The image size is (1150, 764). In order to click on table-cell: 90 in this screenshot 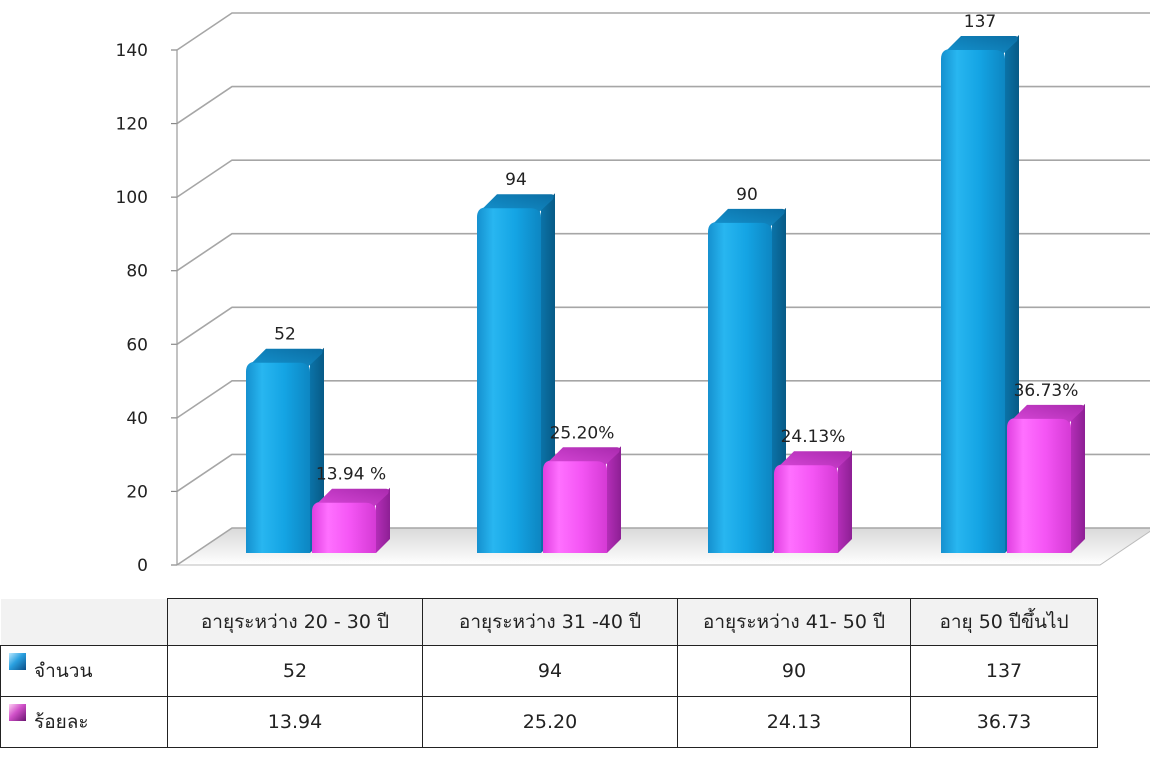, I will do `click(794, 671)`.